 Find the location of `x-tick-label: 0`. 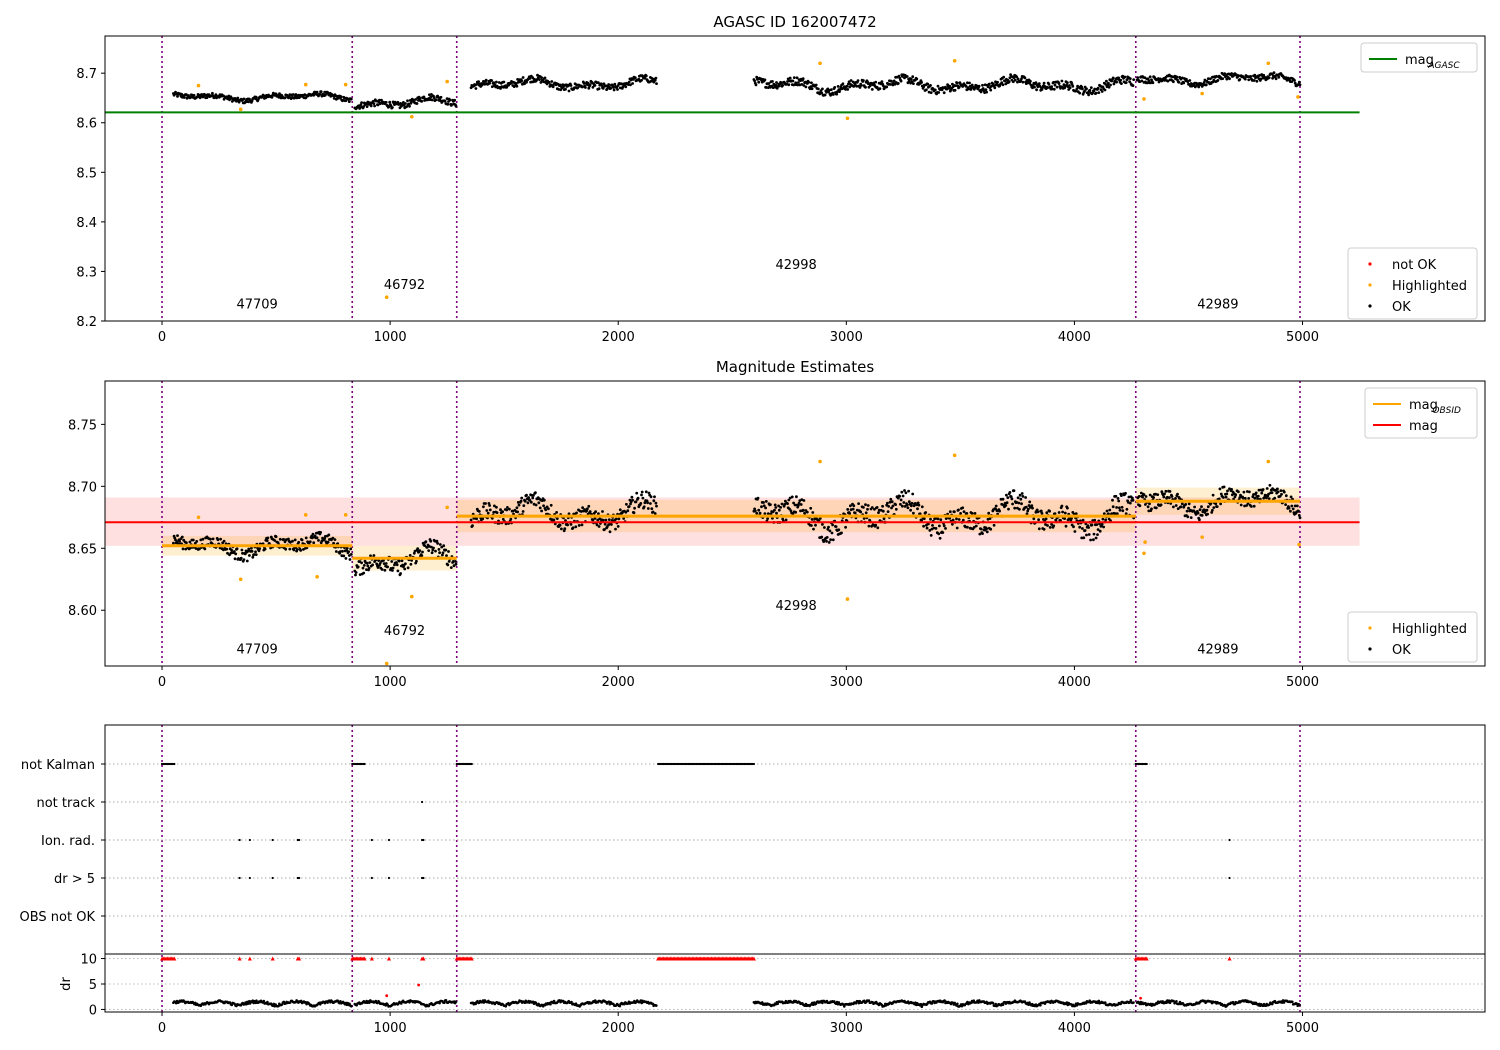

x-tick-label: 0 is located at coordinates (162, 1028).